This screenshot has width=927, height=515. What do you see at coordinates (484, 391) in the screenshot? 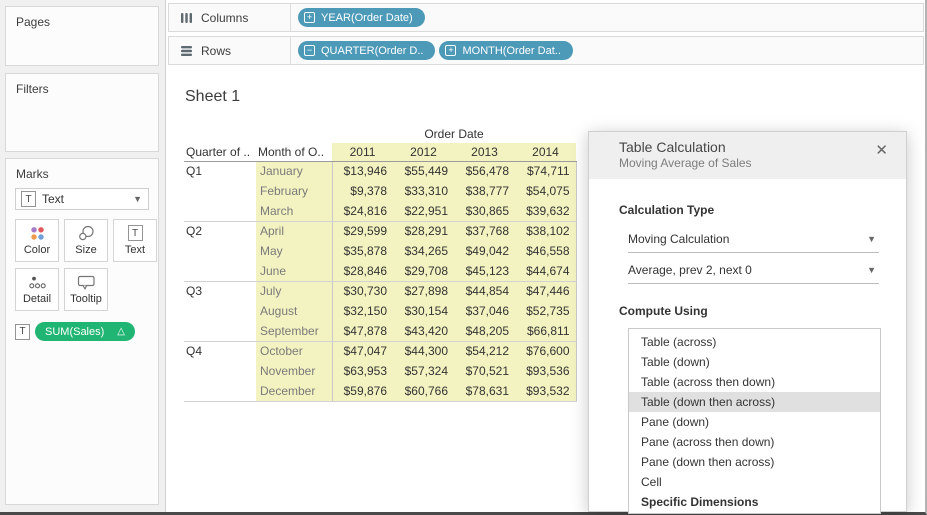
I see `value-cell: $78,631` at bounding box center [484, 391].